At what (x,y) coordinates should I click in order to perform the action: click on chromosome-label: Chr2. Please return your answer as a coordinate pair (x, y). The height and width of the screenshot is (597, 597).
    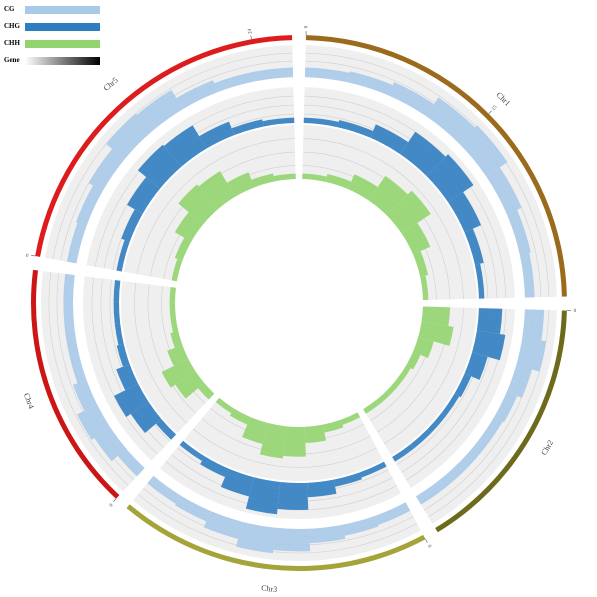
    Looking at the image, I should click on (547, 447).